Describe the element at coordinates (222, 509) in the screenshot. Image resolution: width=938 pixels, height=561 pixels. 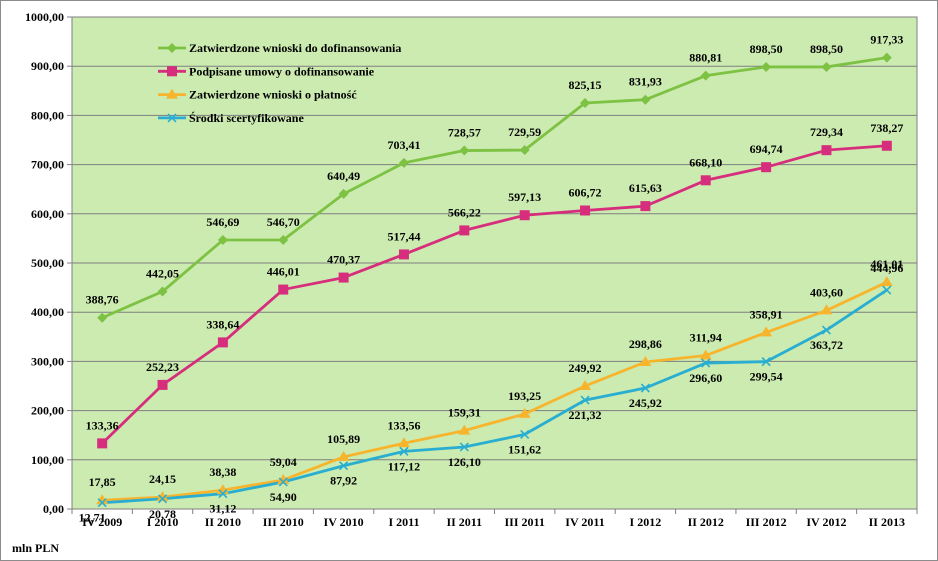
I see `data-label: 31,12` at that location.